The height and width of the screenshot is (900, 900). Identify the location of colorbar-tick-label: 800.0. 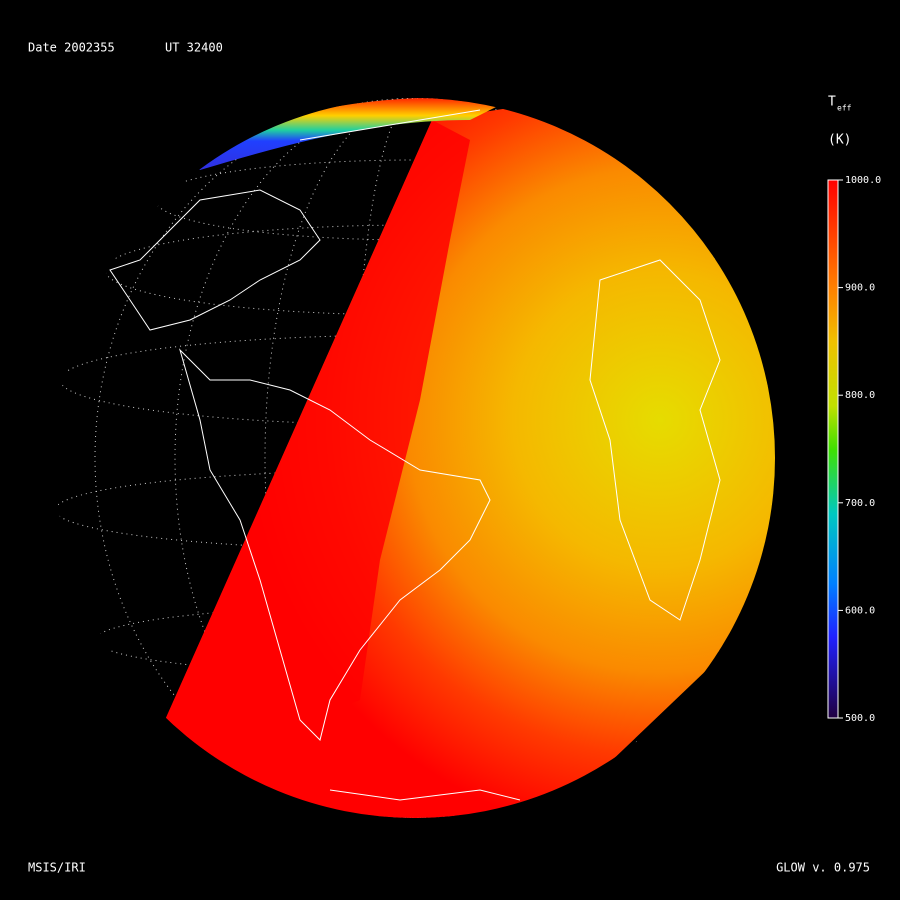
(860, 395).